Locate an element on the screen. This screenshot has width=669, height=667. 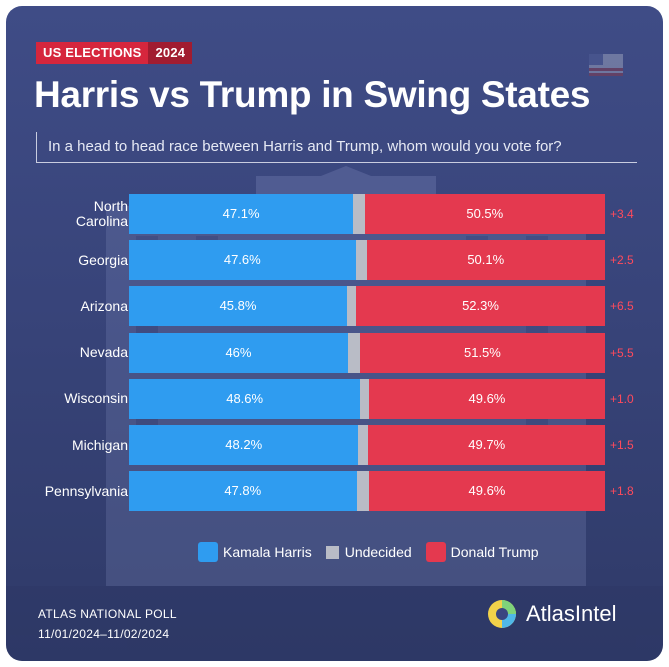
bar-undecided-nevada is located at coordinates (353, 352).